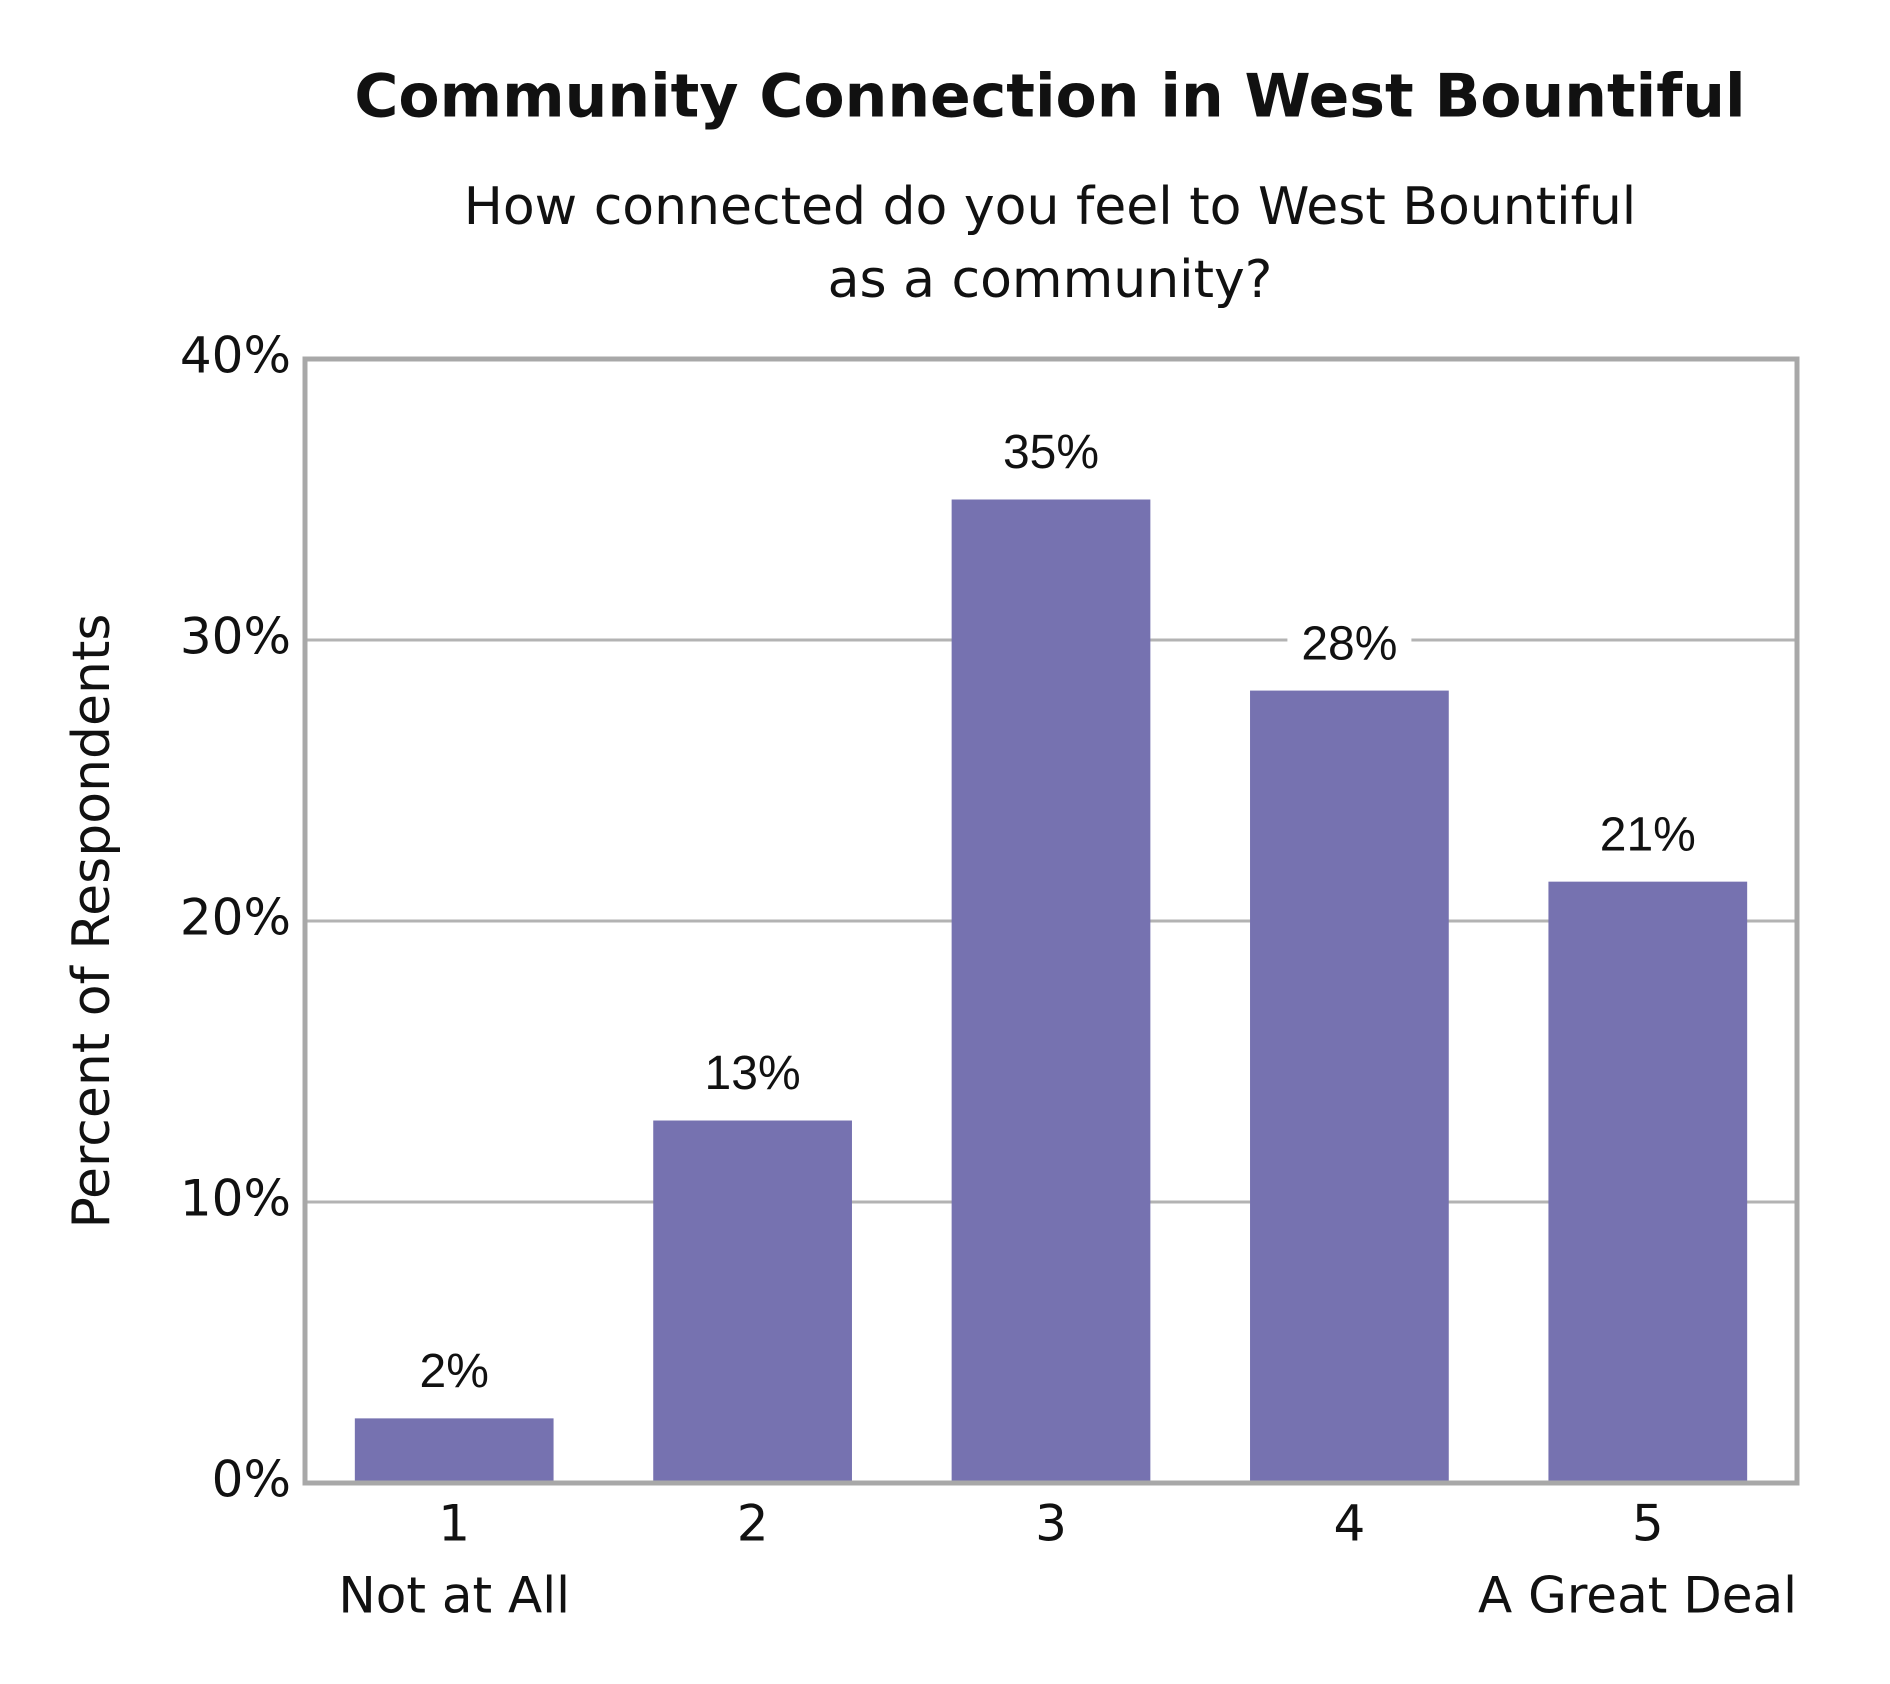  Describe the element at coordinates (753, 1524) in the screenshot. I see `x-tick-label: 2` at that location.